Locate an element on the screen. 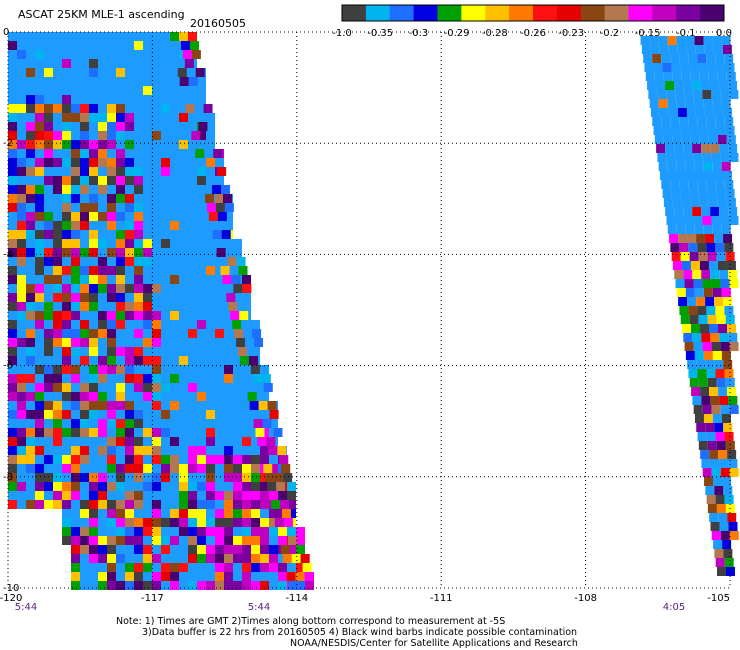 The image size is (740, 650). colorbar-swatch is located at coordinates (521, 13).